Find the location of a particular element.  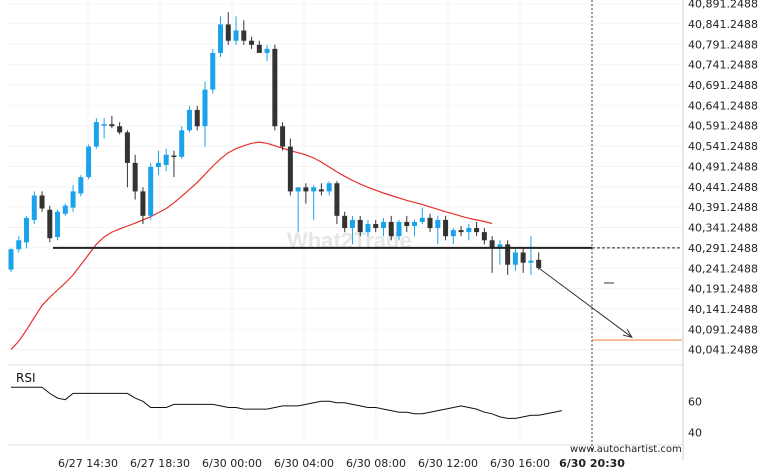

rsi-tick-label: 40 is located at coordinates (695, 433).